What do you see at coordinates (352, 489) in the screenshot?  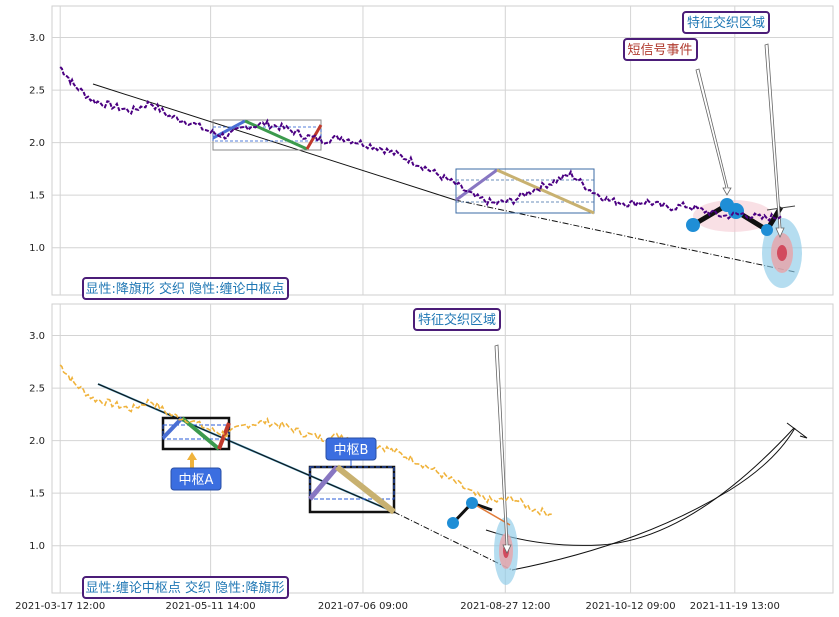 I see `bottom-pivot-box-b` at bounding box center [352, 489].